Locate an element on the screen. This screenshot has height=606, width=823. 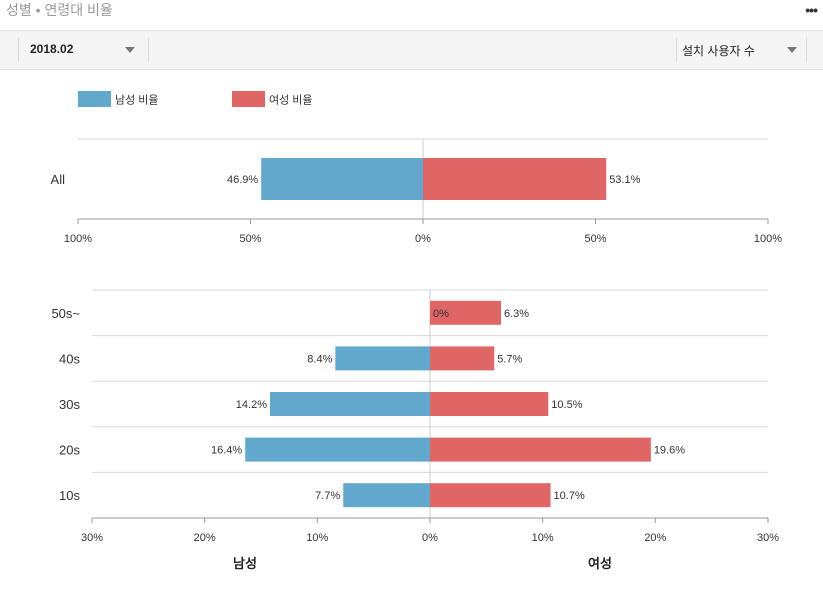
category-label: 20s is located at coordinates (69, 450).